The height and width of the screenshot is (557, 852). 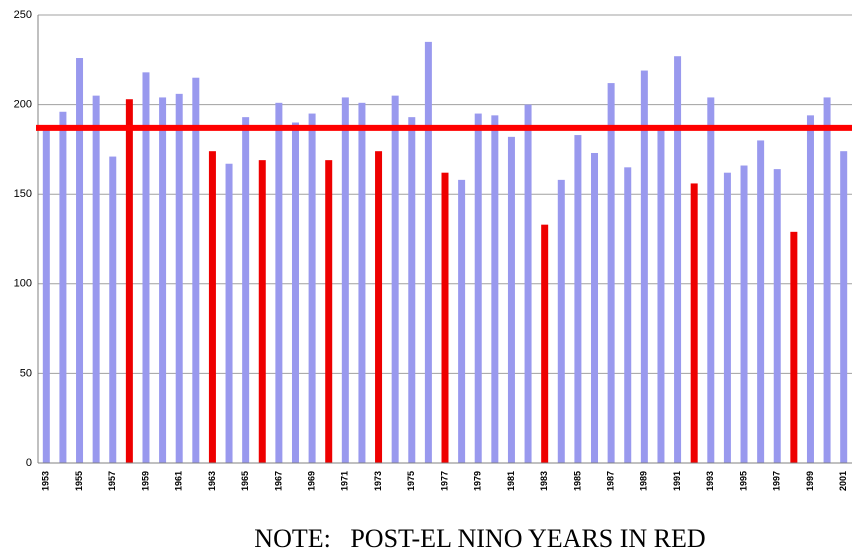 I want to click on x-tick-label: 1979, so click(x=478, y=481).